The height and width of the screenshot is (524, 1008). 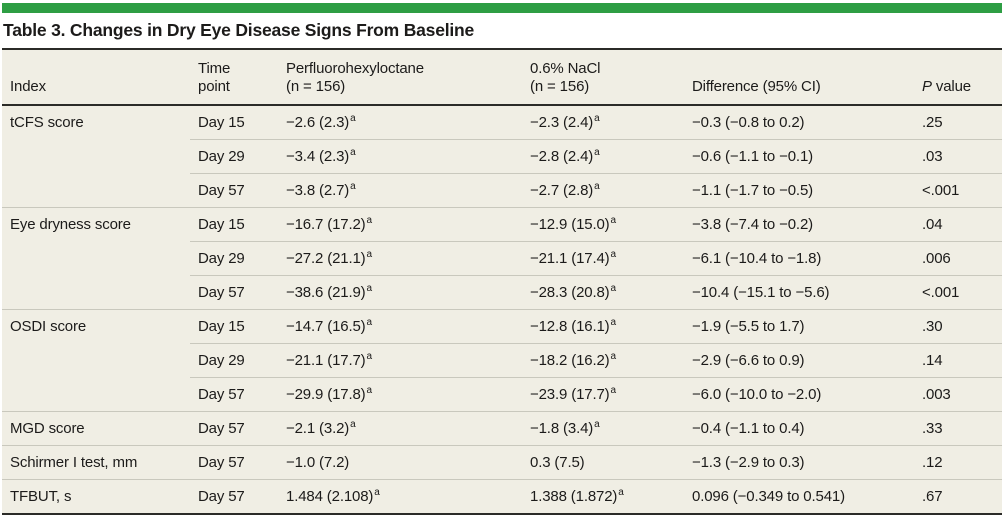 What do you see at coordinates (96, 462) in the screenshot?
I see `index-cell: Schirmer I test, mm` at bounding box center [96, 462].